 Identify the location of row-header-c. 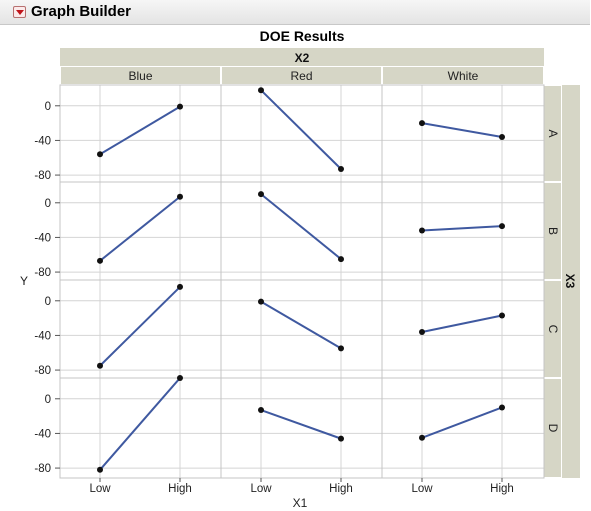
(552, 329).